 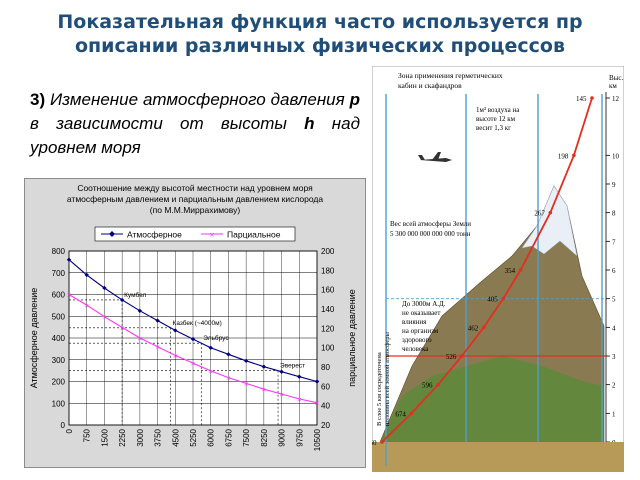 What do you see at coordinates (450, 75) in the screenshot?
I see `top-zone-label-1: Зона применения герметических` at bounding box center [450, 75].